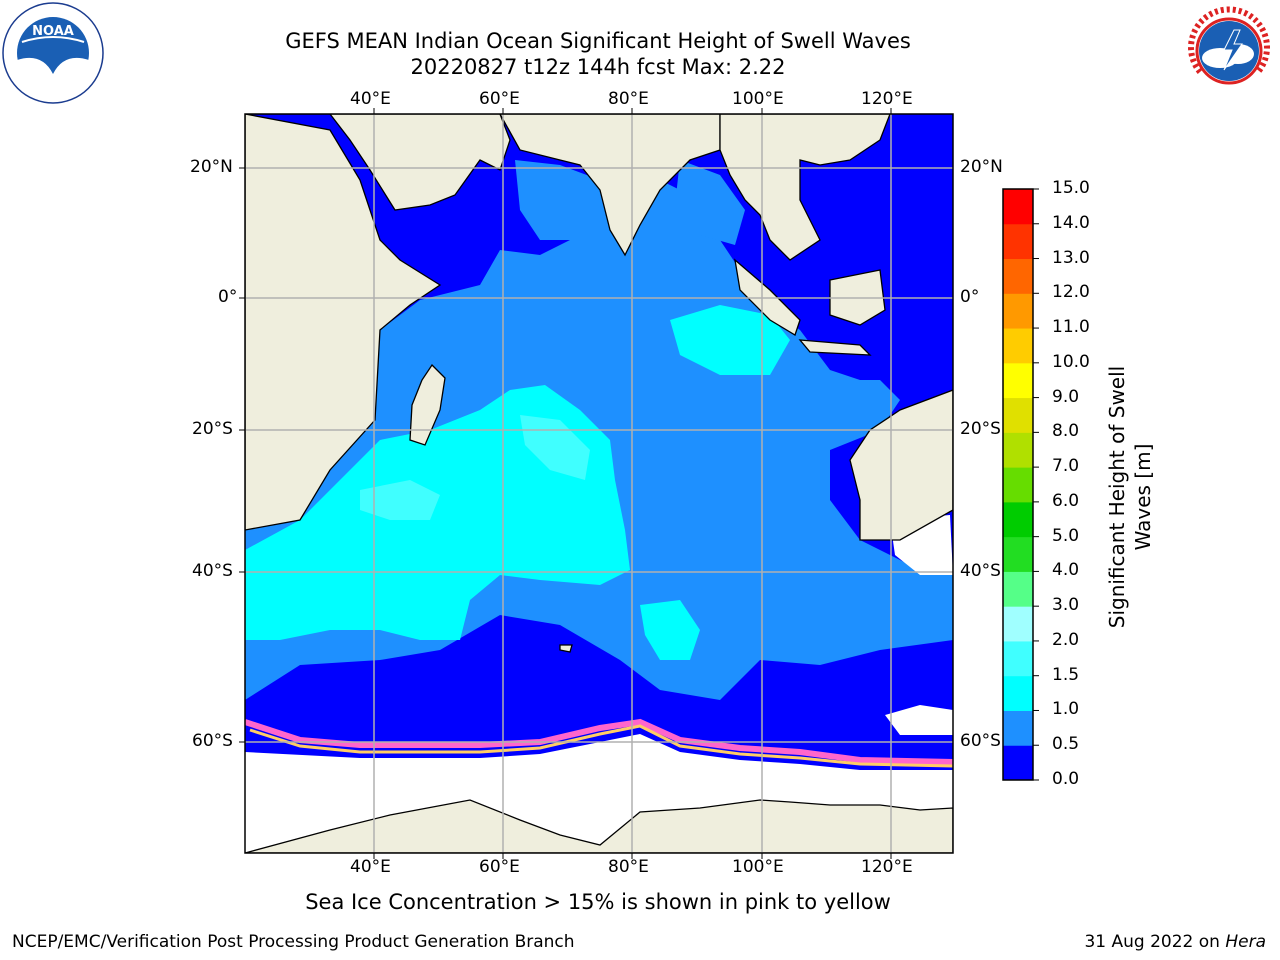  What do you see at coordinates (555, 447) in the screenshot?
I see `swell-band-1.5-2m` at bounding box center [555, 447].